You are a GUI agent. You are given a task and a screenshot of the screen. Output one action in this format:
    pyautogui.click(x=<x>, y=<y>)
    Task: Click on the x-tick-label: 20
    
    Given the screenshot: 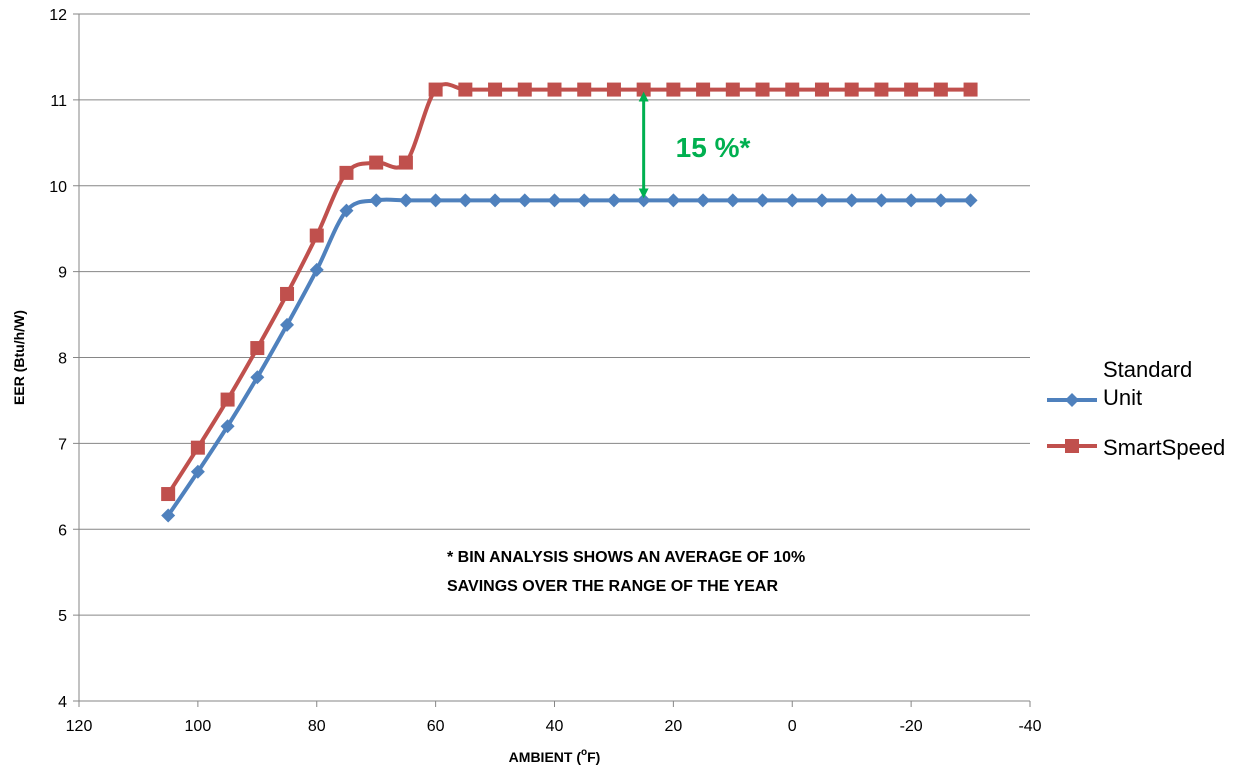 What is the action you would take?
    pyautogui.click(x=673, y=726)
    